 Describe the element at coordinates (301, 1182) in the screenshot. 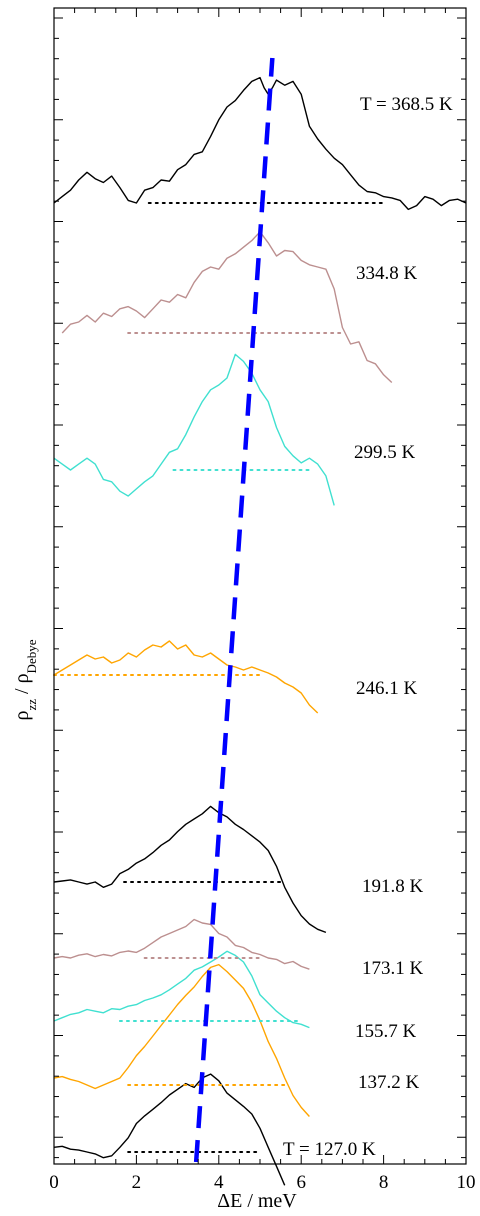

I see `x-tick-label-3: 6` at that location.